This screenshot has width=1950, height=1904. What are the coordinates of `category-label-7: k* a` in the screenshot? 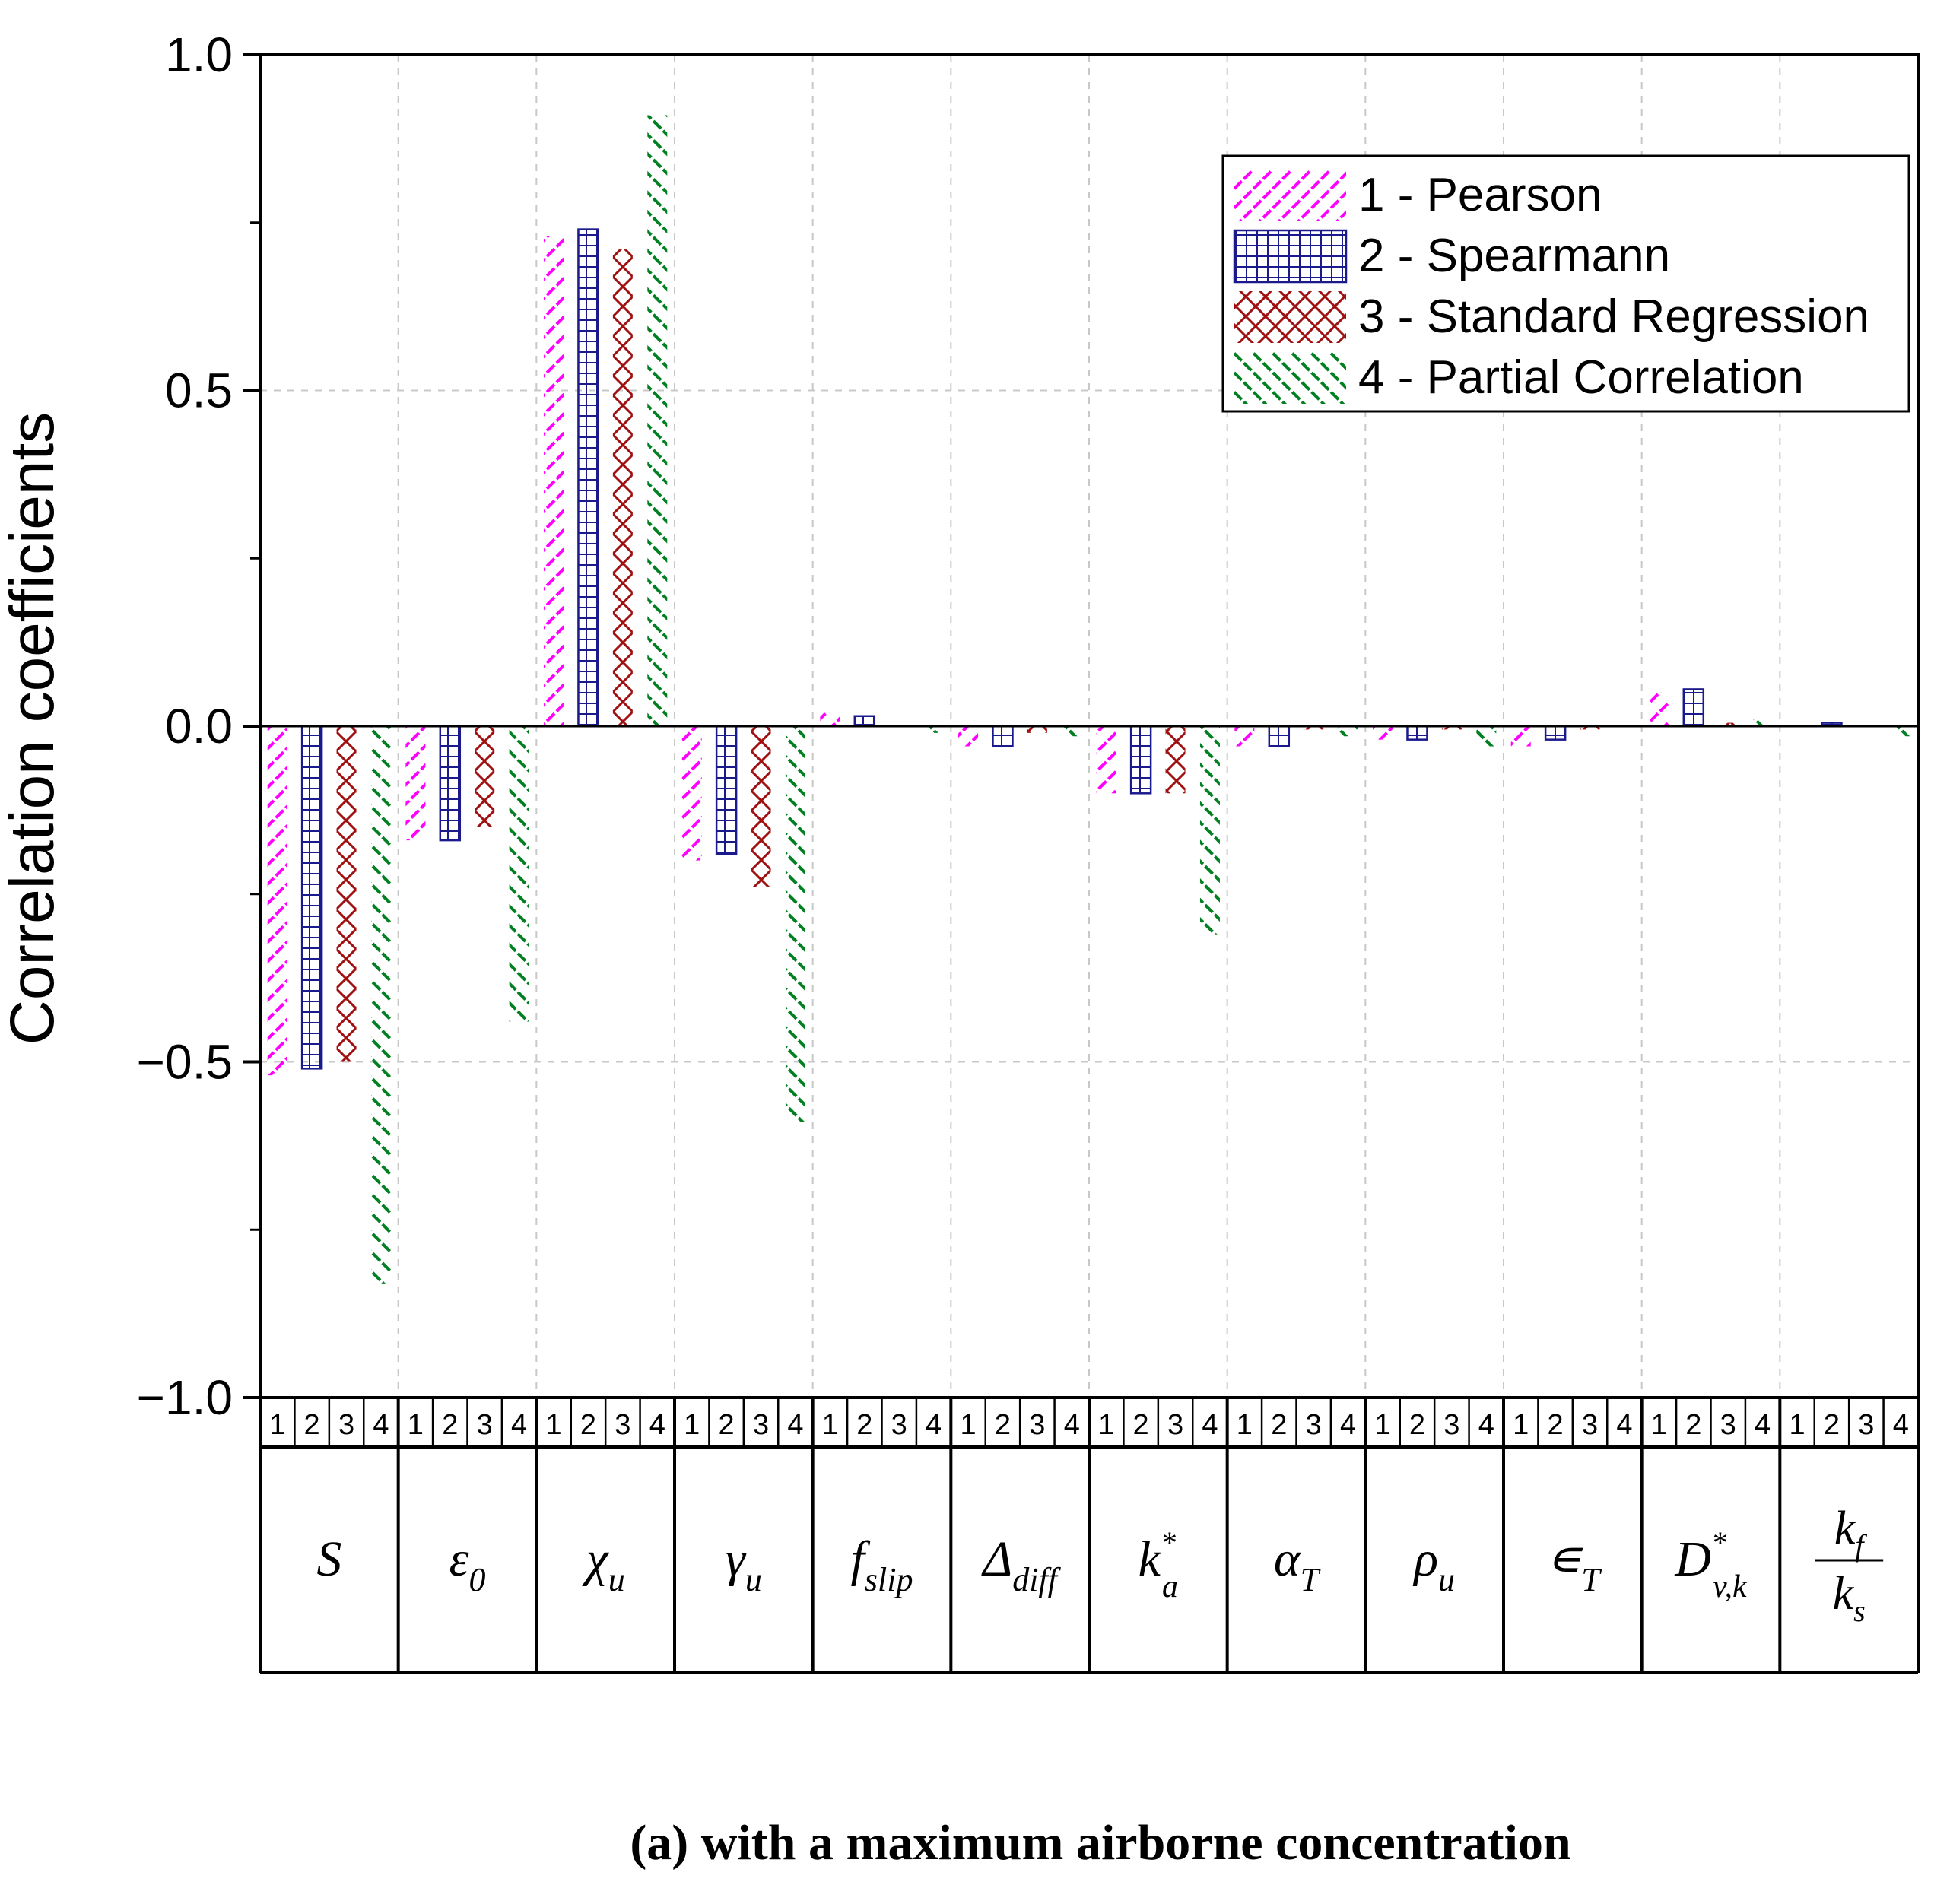 It's located at (1158, 1564).